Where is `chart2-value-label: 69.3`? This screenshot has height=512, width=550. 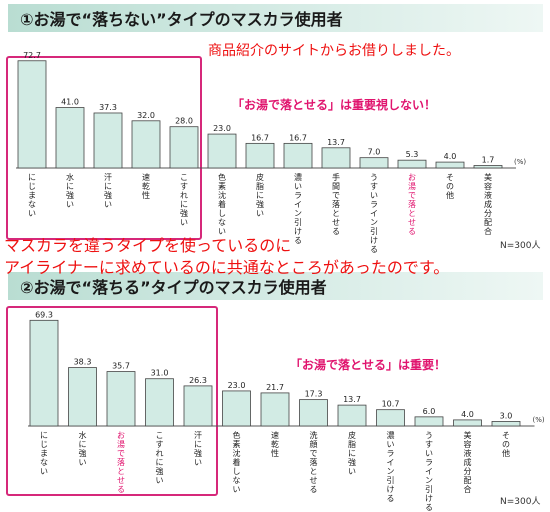
chart2-value-label: 69.3 is located at coordinates (44, 314).